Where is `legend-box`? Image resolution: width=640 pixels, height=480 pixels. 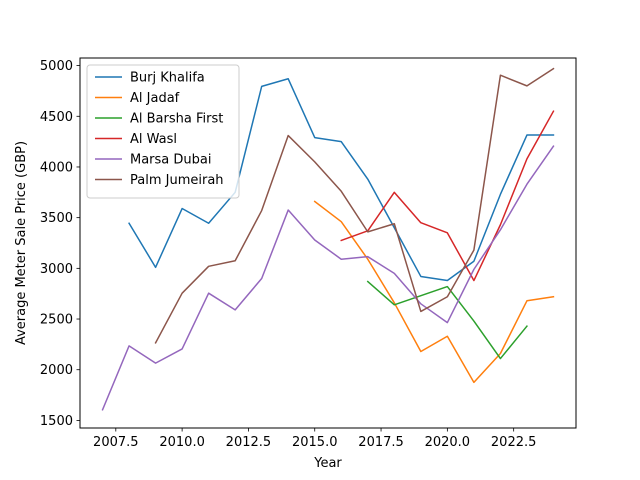 legend-box is located at coordinates (163, 131).